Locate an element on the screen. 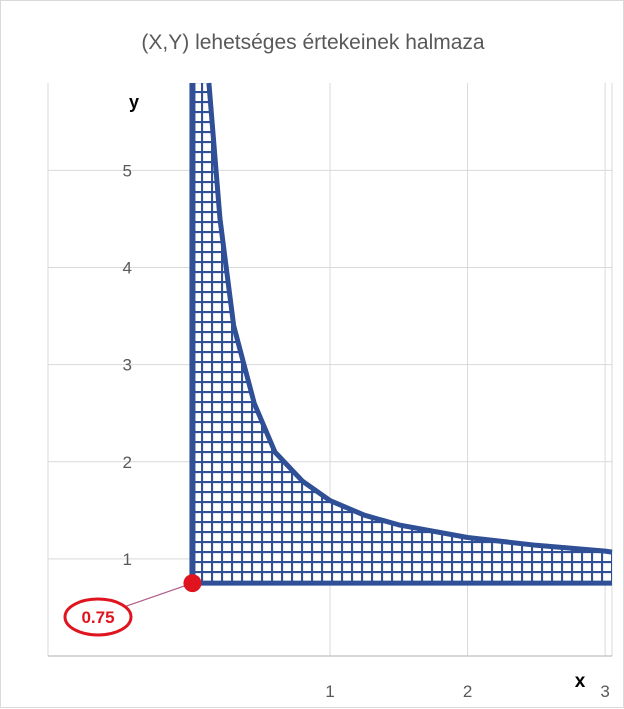 The image size is (624, 709). annotation-label-ellipse is located at coordinates (98, 617).